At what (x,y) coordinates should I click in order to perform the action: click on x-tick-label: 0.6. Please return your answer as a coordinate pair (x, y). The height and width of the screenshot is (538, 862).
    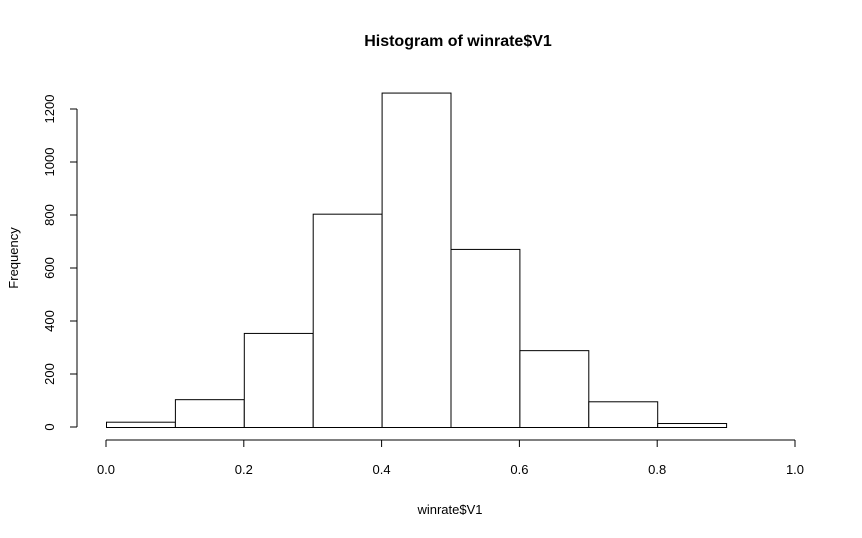
    Looking at the image, I should click on (519, 469).